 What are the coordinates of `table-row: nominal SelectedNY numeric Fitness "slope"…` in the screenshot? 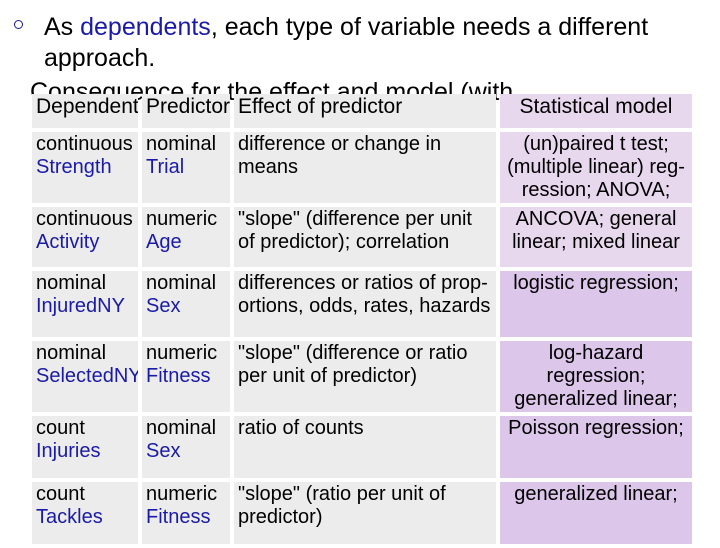 It's located at (362, 376).